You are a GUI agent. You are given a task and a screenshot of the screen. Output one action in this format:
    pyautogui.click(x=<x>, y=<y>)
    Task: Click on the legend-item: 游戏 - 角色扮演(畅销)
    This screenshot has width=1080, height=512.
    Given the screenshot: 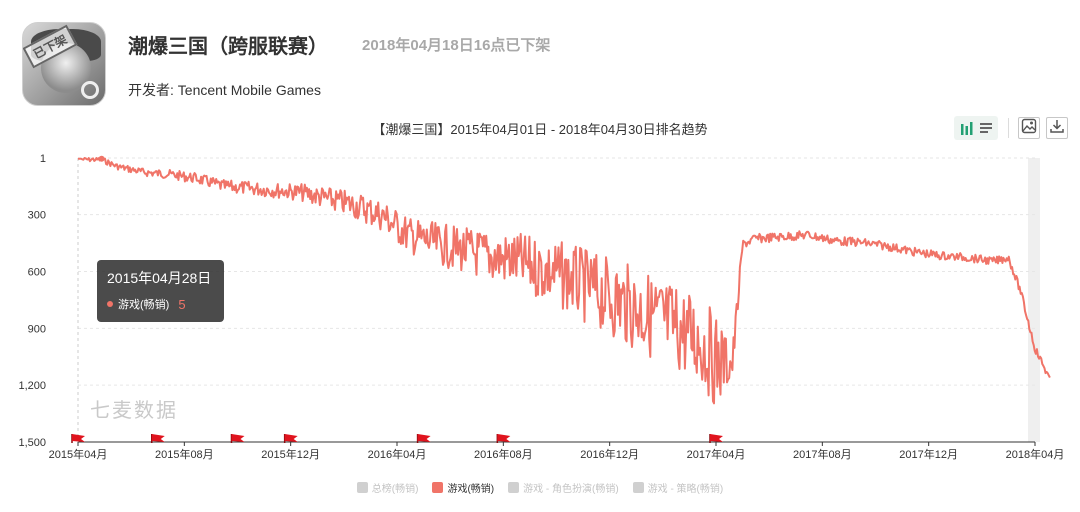 What is the action you would take?
    pyautogui.click(x=563, y=487)
    